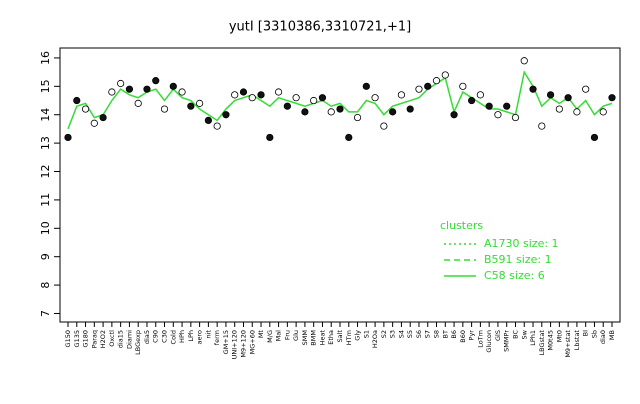  What do you see at coordinates (419, 334) in the screenshot?
I see `x-tick-label: S6` at bounding box center [419, 334].